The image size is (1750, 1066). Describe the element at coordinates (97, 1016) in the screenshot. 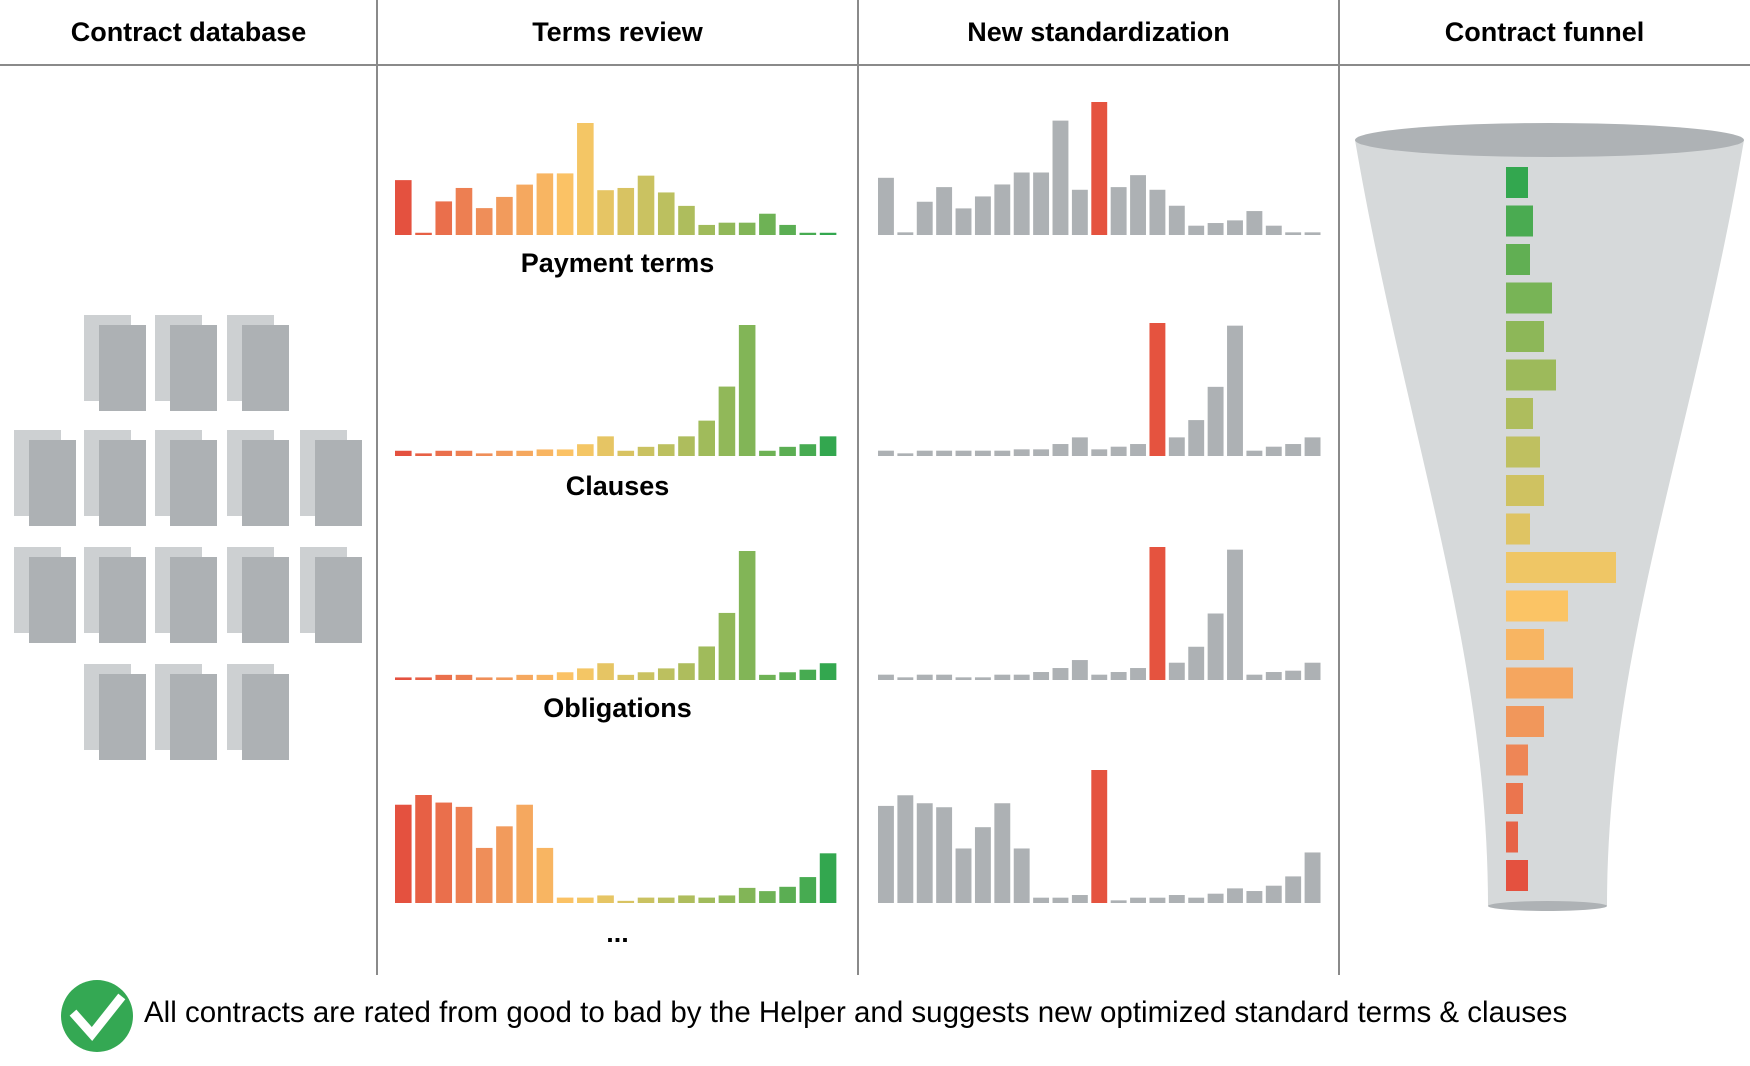

I see `check-circle-icon` at that location.